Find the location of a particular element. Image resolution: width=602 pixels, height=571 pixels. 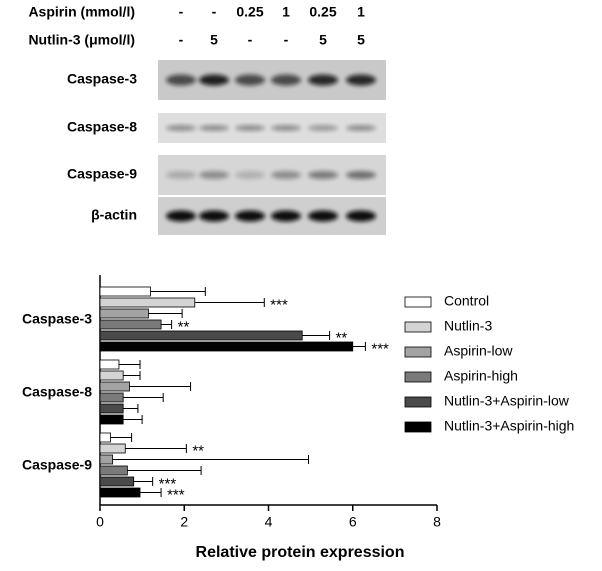

legend-label: Aspirin-high is located at coordinates (481, 376).